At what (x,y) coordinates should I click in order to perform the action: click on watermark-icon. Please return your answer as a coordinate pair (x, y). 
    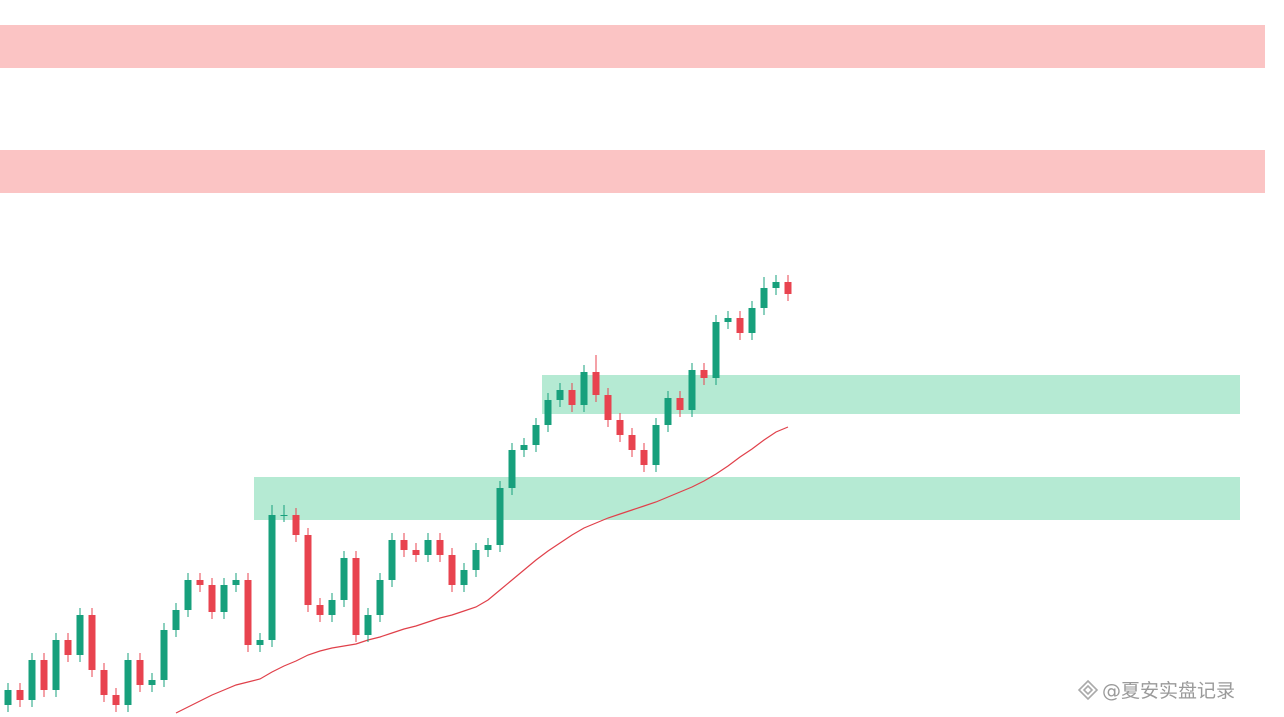
    Looking at the image, I should click on (1088, 690).